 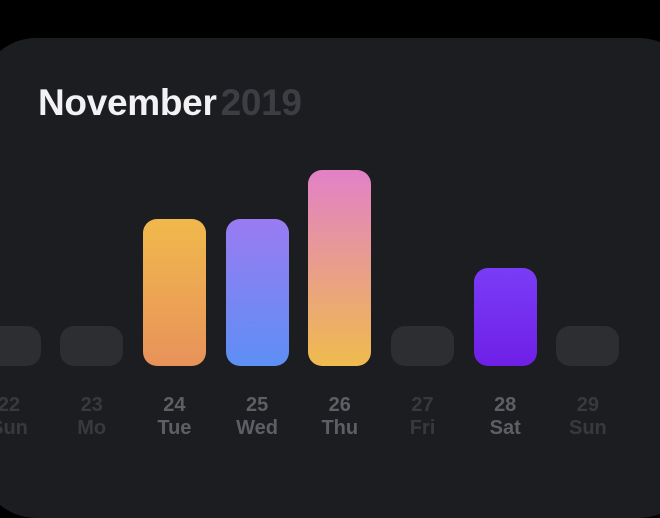 What do you see at coordinates (92, 428) in the screenshot?
I see `weekday-name: Mo` at bounding box center [92, 428].